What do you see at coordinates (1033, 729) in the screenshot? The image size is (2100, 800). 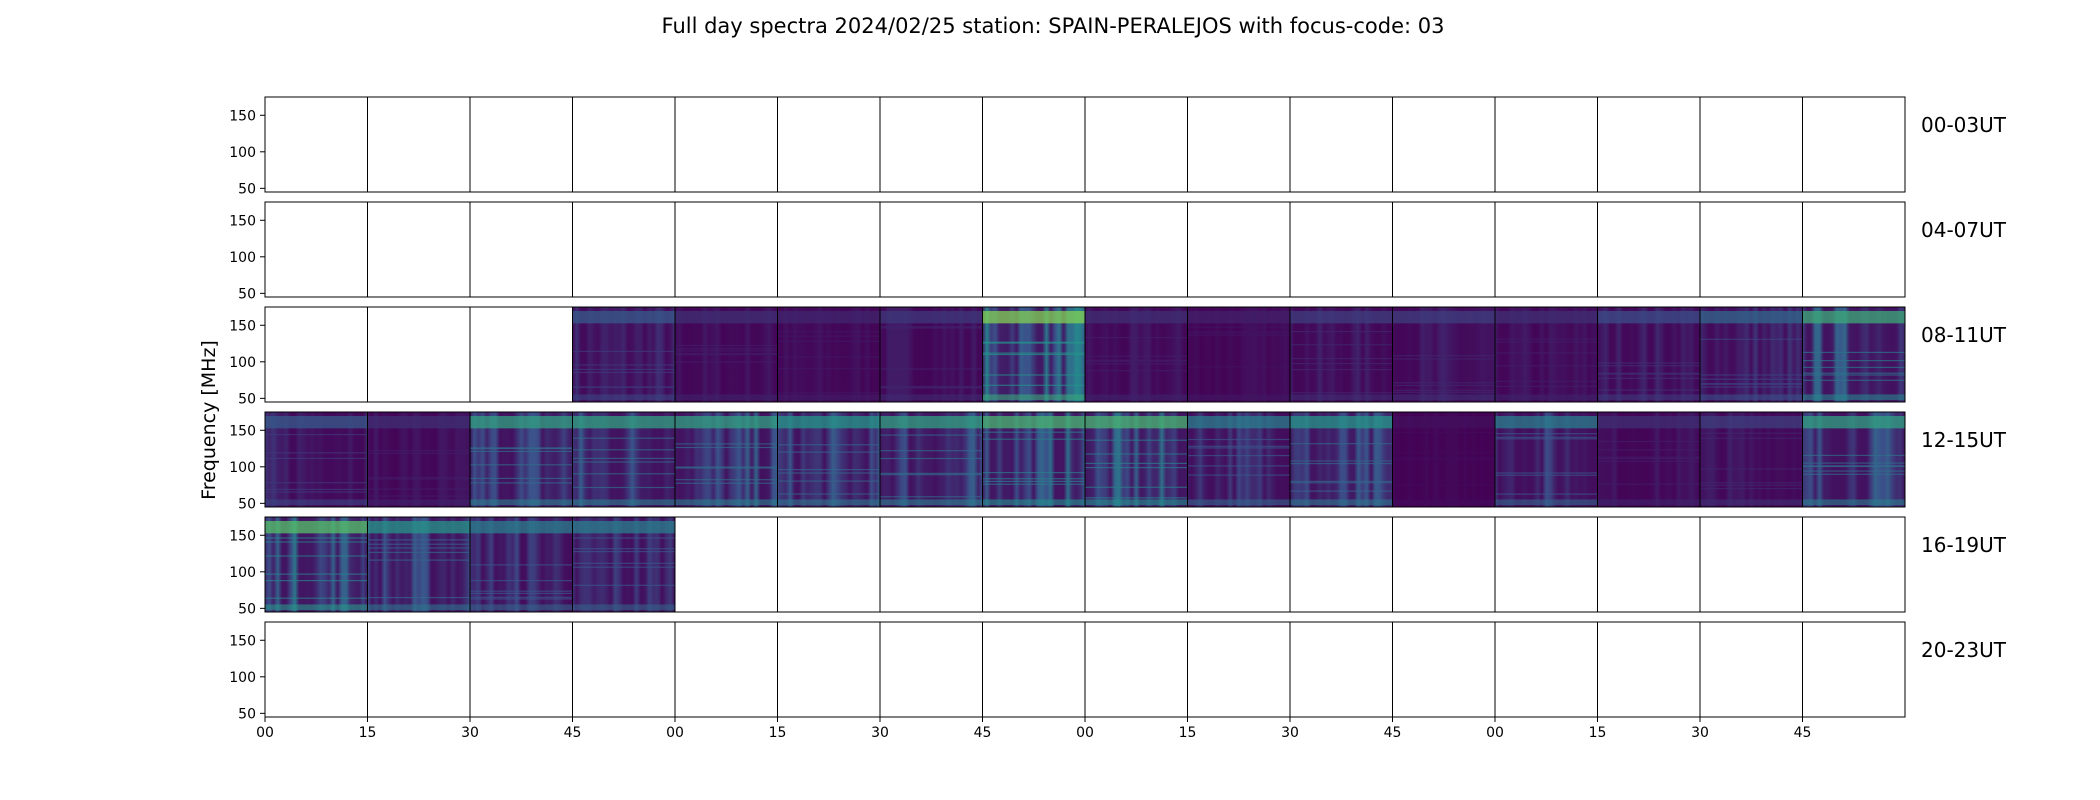 I see `x-axis: 00 15 30 45 00 15 30 45 00 15 30 45 00 15 30 45` at bounding box center [1033, 729].